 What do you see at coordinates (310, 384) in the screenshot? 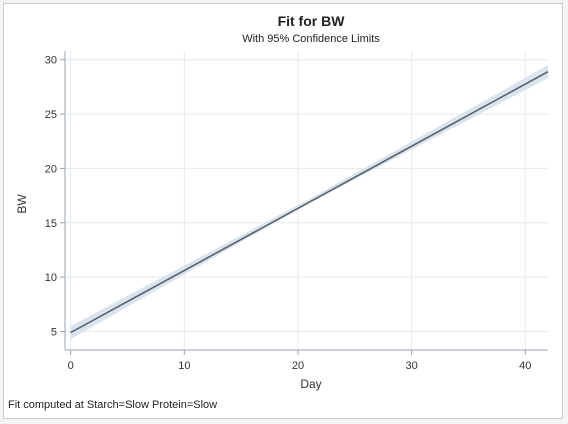
I see `x-axis-label: Day` at bounding box center [310, 384].